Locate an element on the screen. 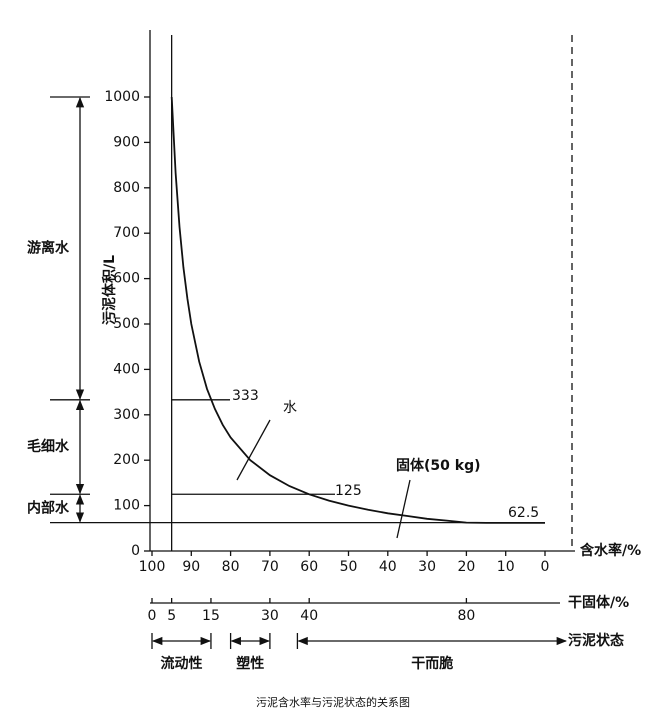  y-tick-label: 700 is located at coordinates (126, 233).